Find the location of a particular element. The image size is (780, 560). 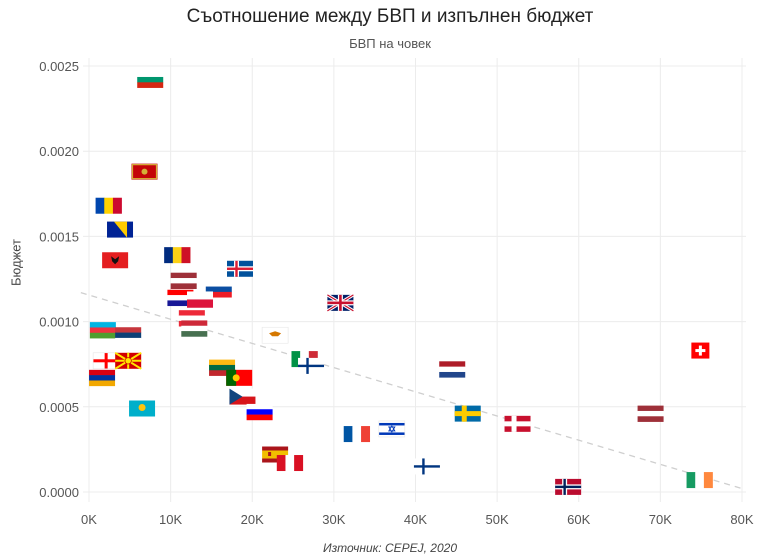

moldova-flag is located at coordinates (108, 205).